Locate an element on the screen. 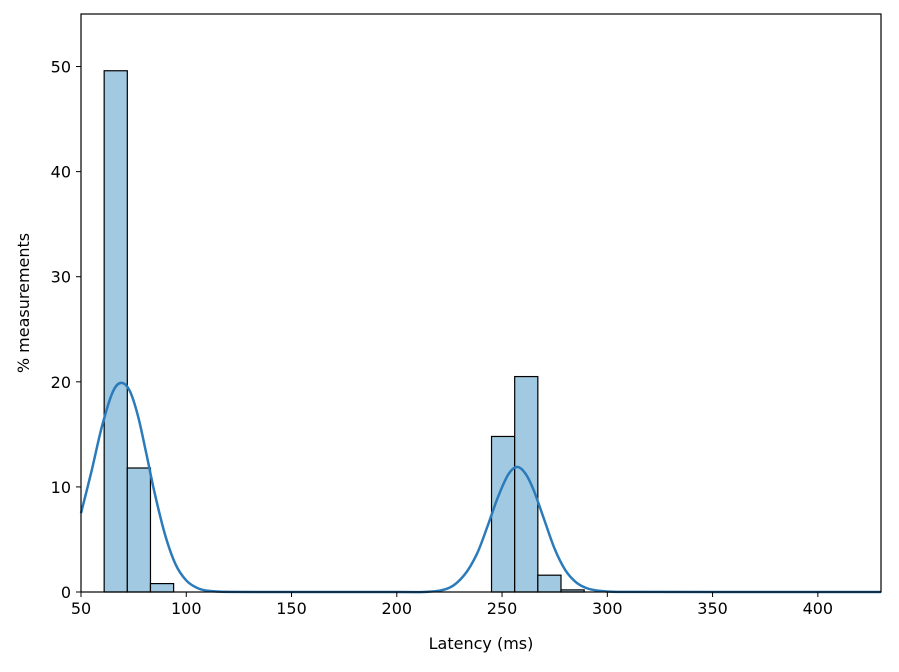 Image resolution: width=899 pixels, height=672 pixels. x-axis-ticks: 50 100 150 200 250 300 350 400 is located at coordinates (452, 605).